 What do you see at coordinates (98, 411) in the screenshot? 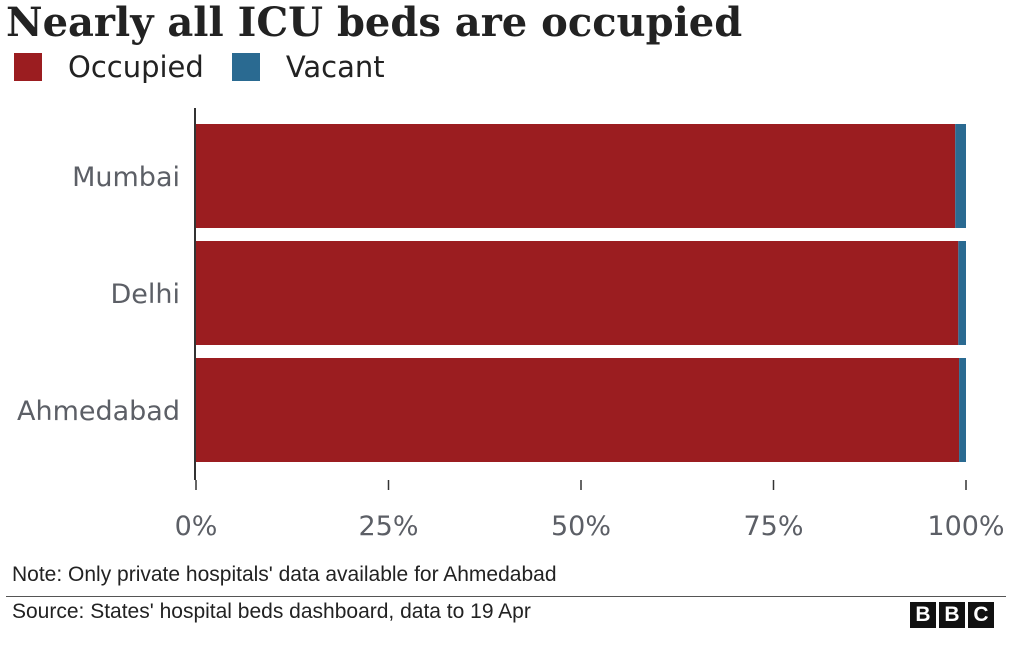
I see `category-label: Ahmedabad` at bounding box center [98, 411].